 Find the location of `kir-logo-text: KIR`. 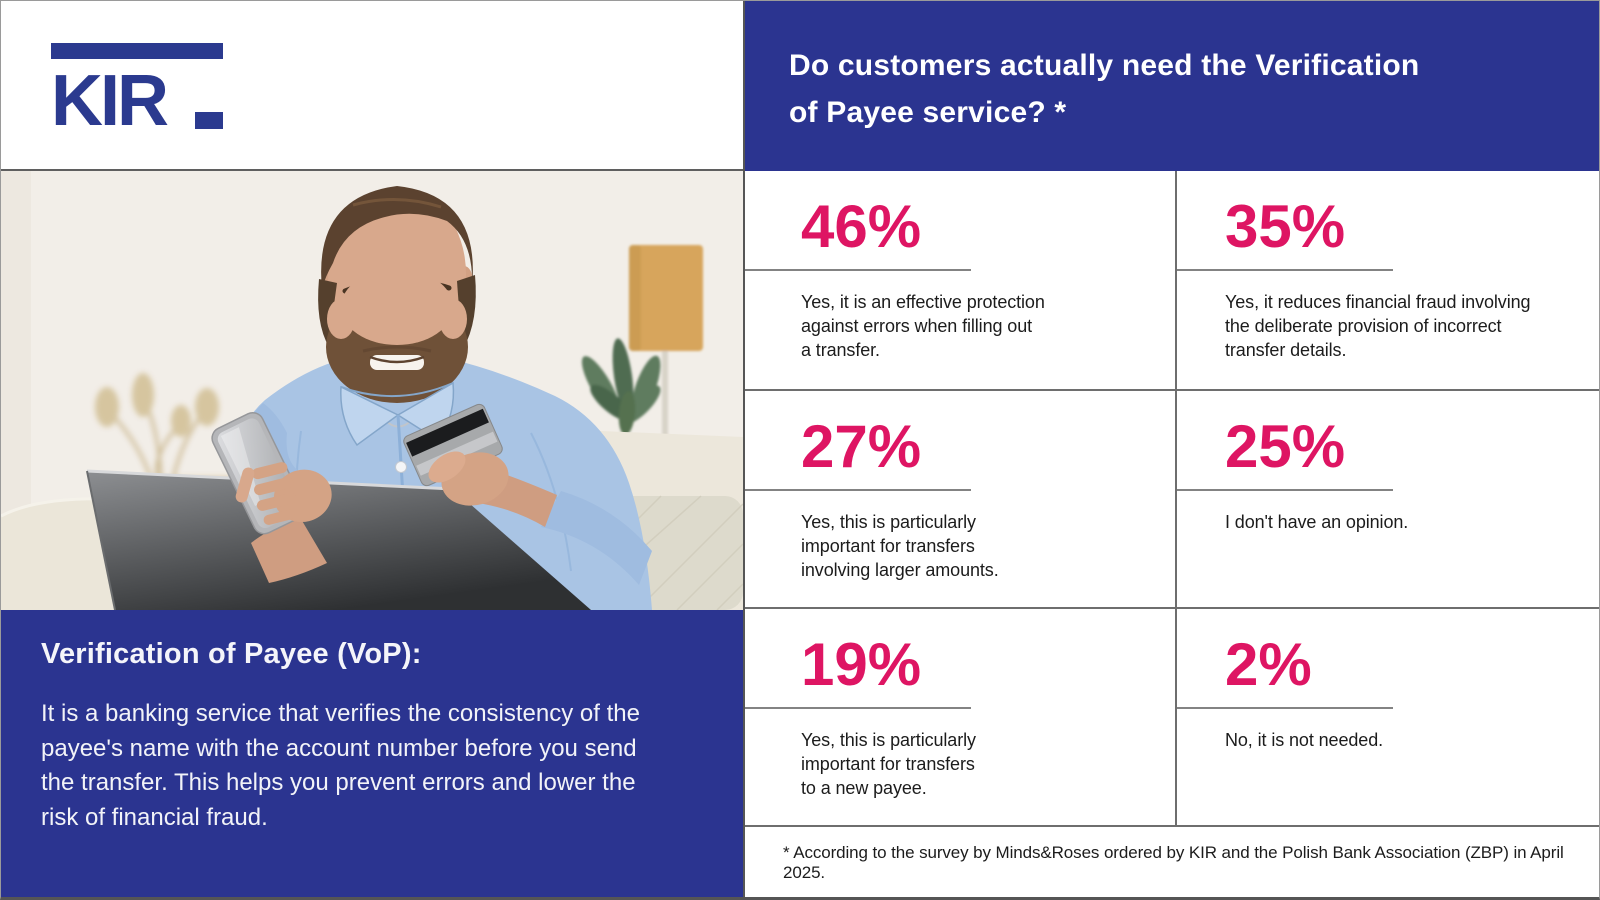

kir-logo-text: KIR is located at coordinates (110, 101).